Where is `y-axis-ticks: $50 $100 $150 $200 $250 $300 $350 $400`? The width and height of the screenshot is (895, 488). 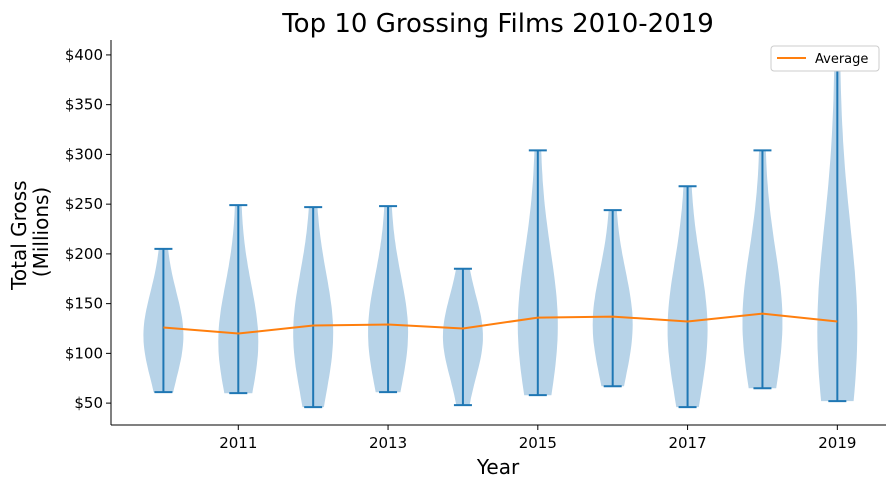 y-axis-ticks: $50 $100 $150 $200 $250 $300 $350 $400 is located at coordinates (88, 229).